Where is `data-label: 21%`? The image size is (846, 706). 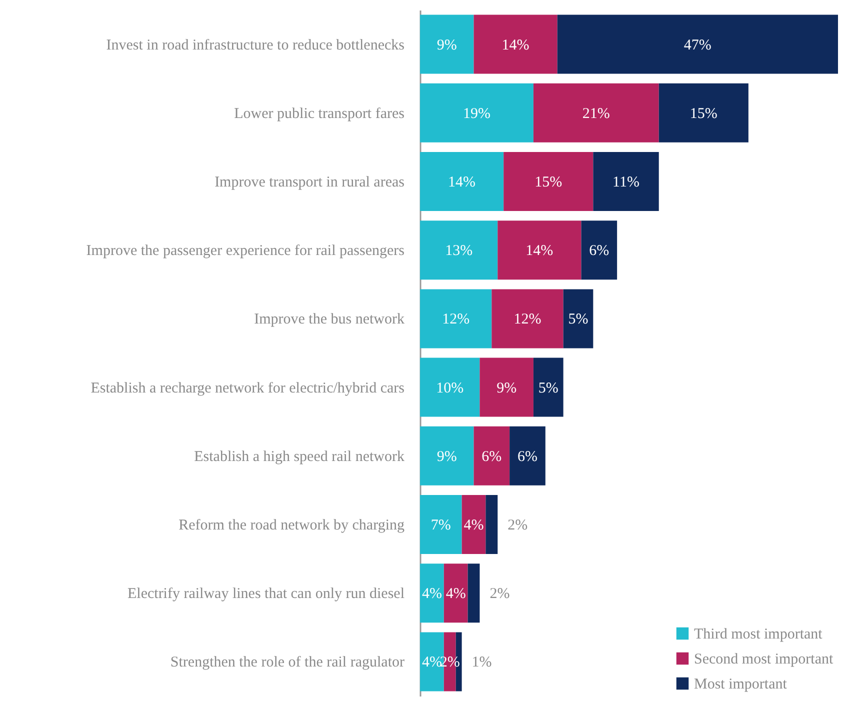
data-label: 21% is located at coordinates (596, 114).